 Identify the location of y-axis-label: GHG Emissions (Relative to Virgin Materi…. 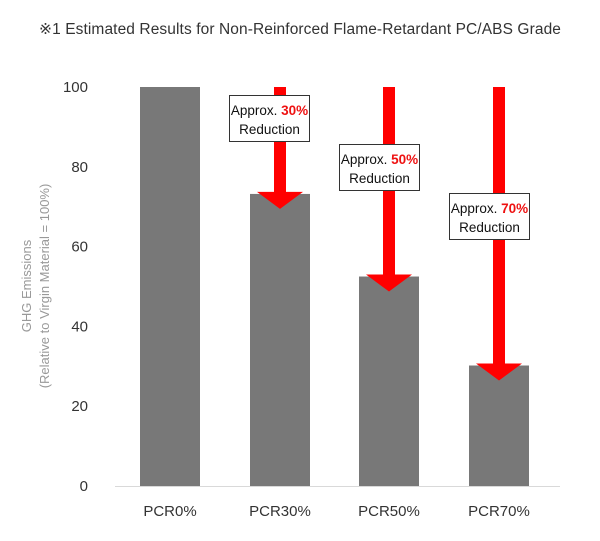
(35, 286).